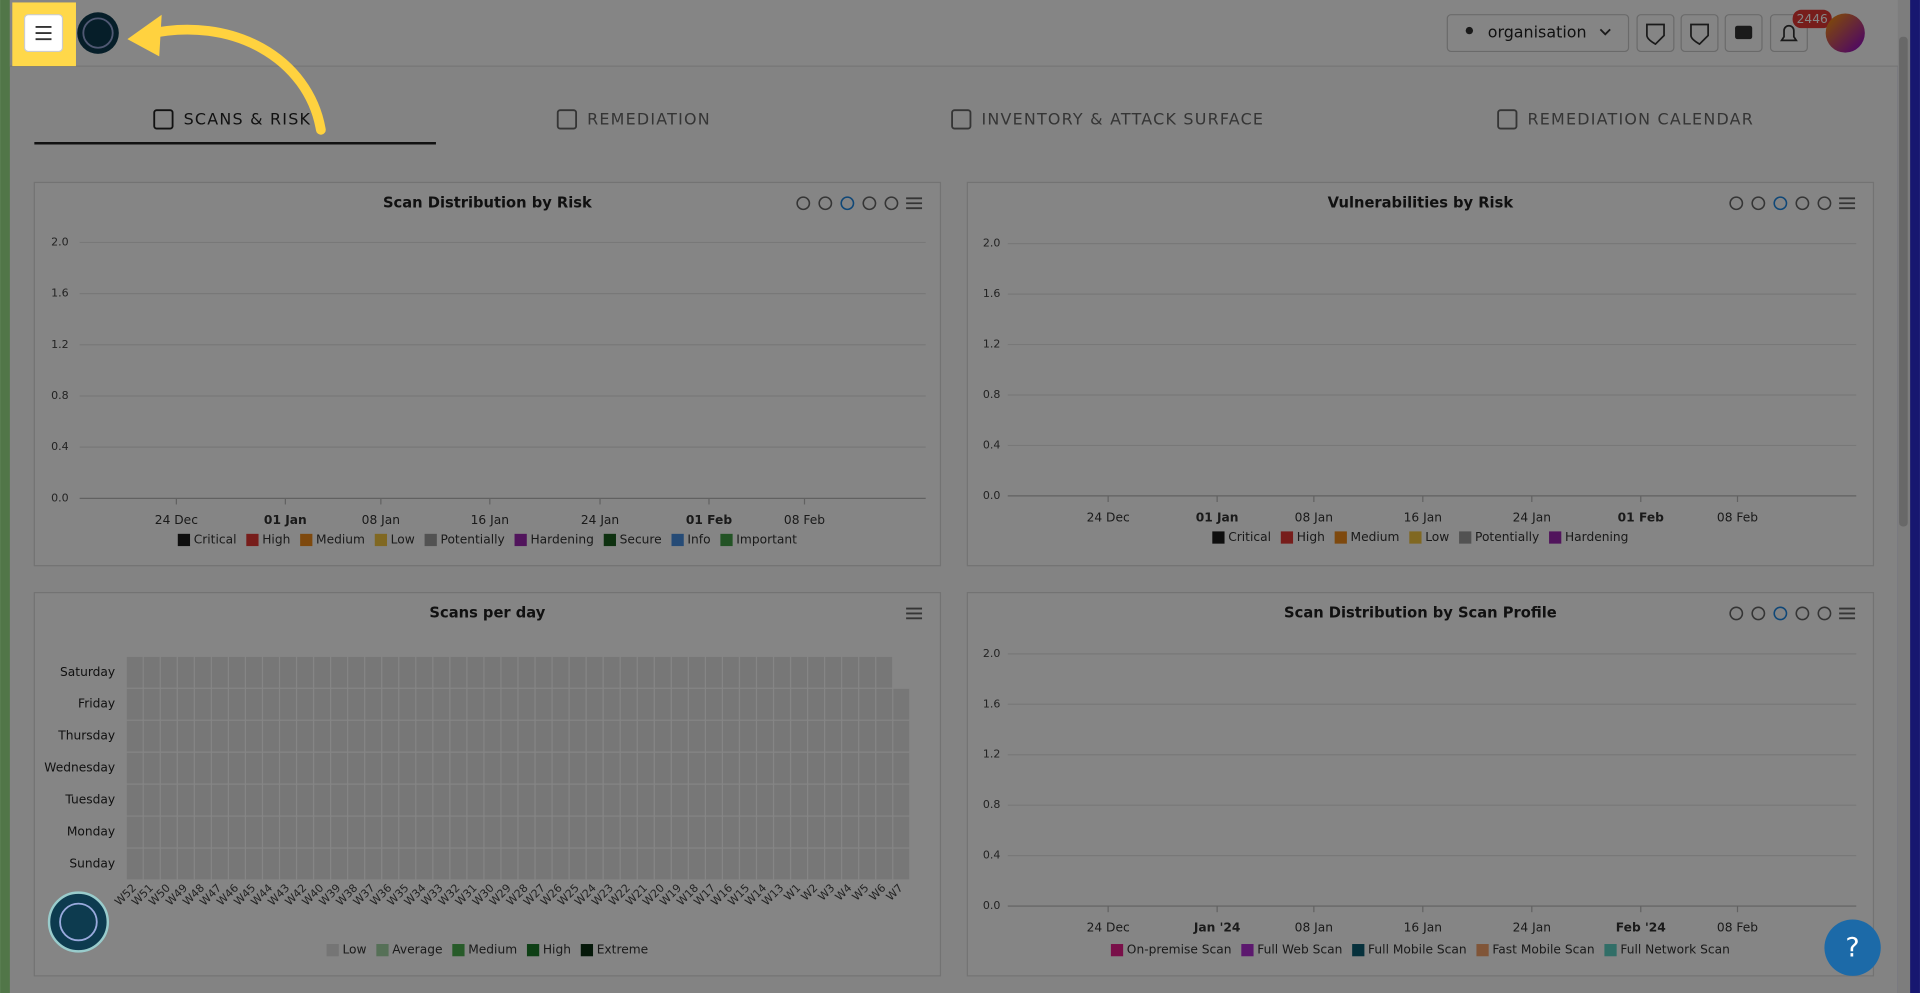 This screenshot has height=993, width=1920. I want to click on floating-logo, so click(78, 922).